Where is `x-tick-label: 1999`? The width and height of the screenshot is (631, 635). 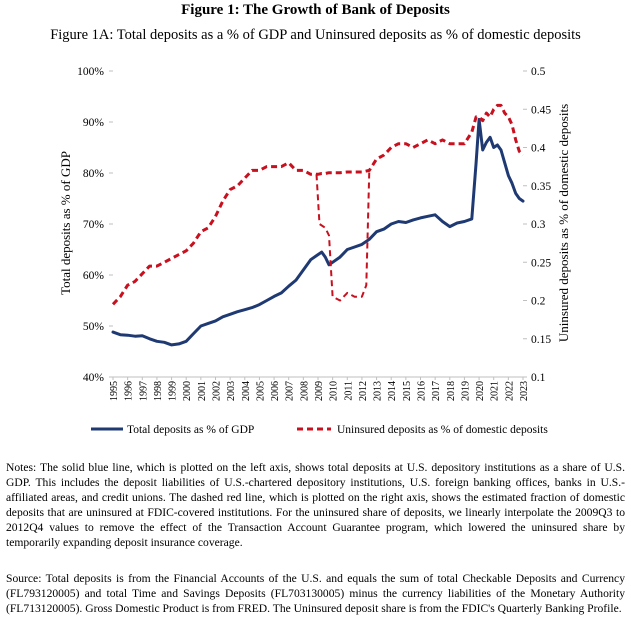 x-tick-label: 1999 is located at coordinates (173, 391).